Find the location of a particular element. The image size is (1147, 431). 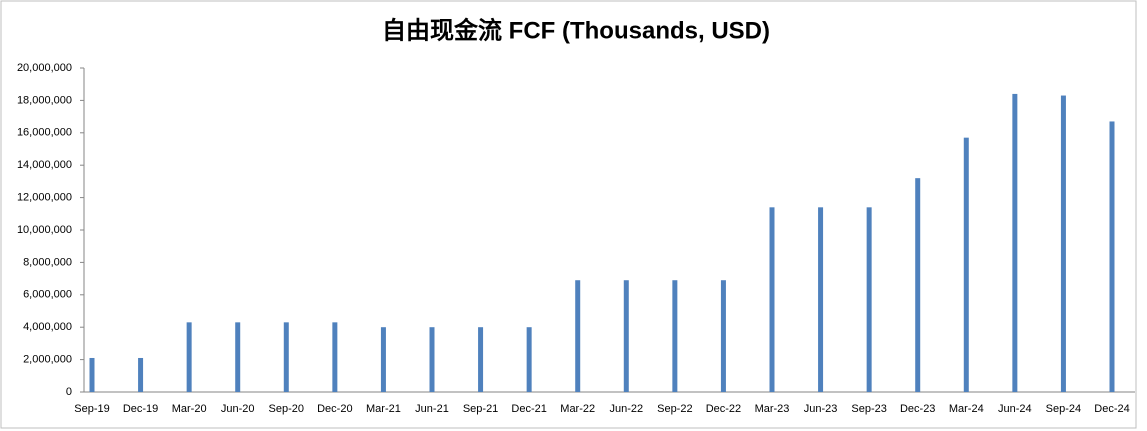

x-tick-label: Dec-20 is located at coordinates (334, 409).